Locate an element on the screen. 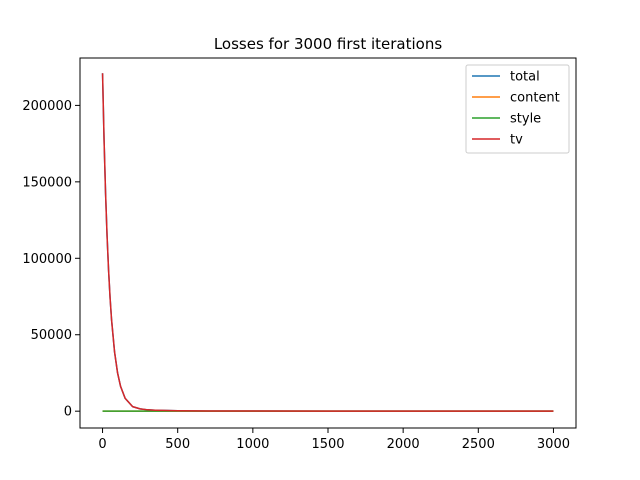 The height and width of the screenshot is (480, 640). x-tick-label: 0 is located at coordinates (102, 444).